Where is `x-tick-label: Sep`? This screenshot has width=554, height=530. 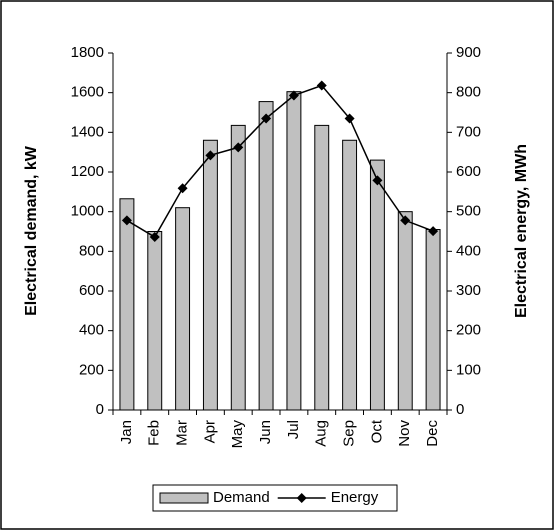
x-tick-label: Sep is located at coordinates (349, 433).